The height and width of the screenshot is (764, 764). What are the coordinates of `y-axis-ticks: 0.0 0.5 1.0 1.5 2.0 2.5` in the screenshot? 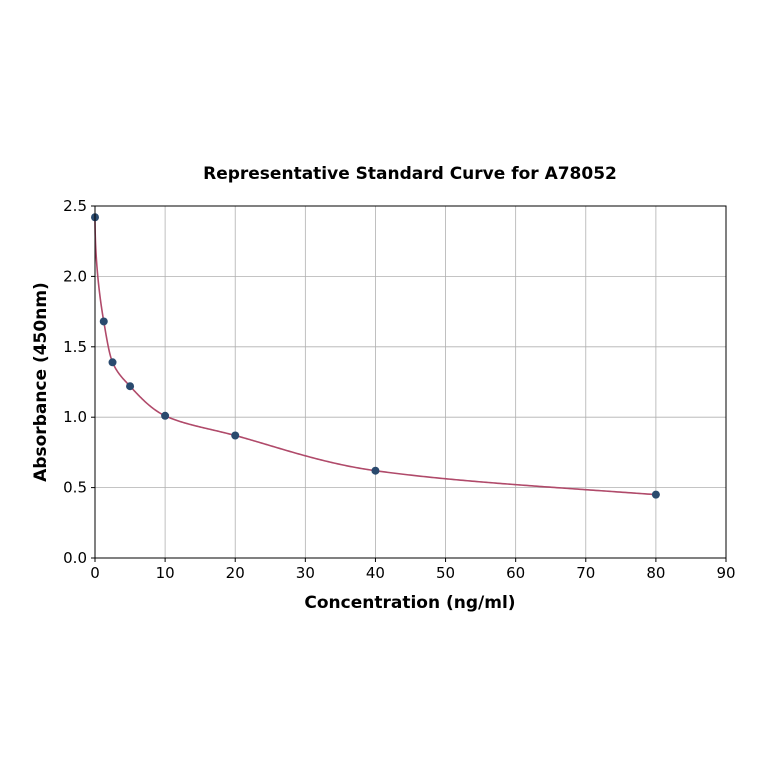 It's located at (79, 382).